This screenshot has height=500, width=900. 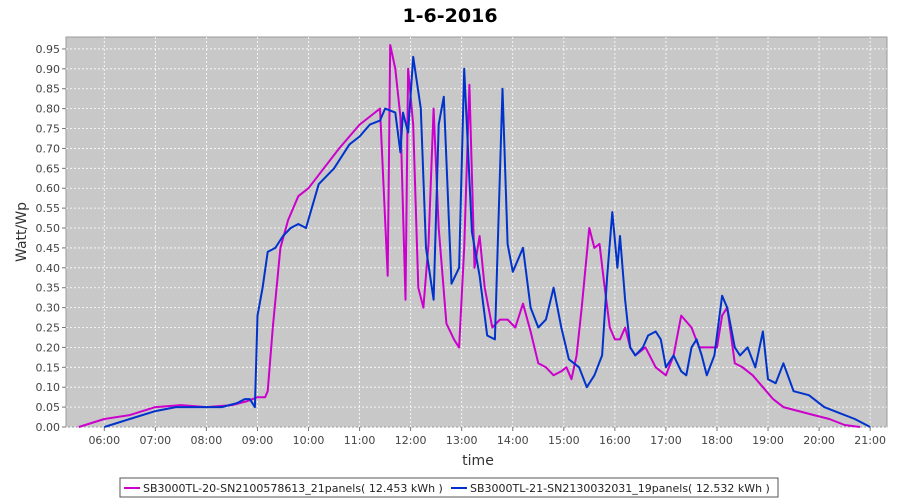 I want to click on y-tick-label: 0.25, so click(x=48, y=328).